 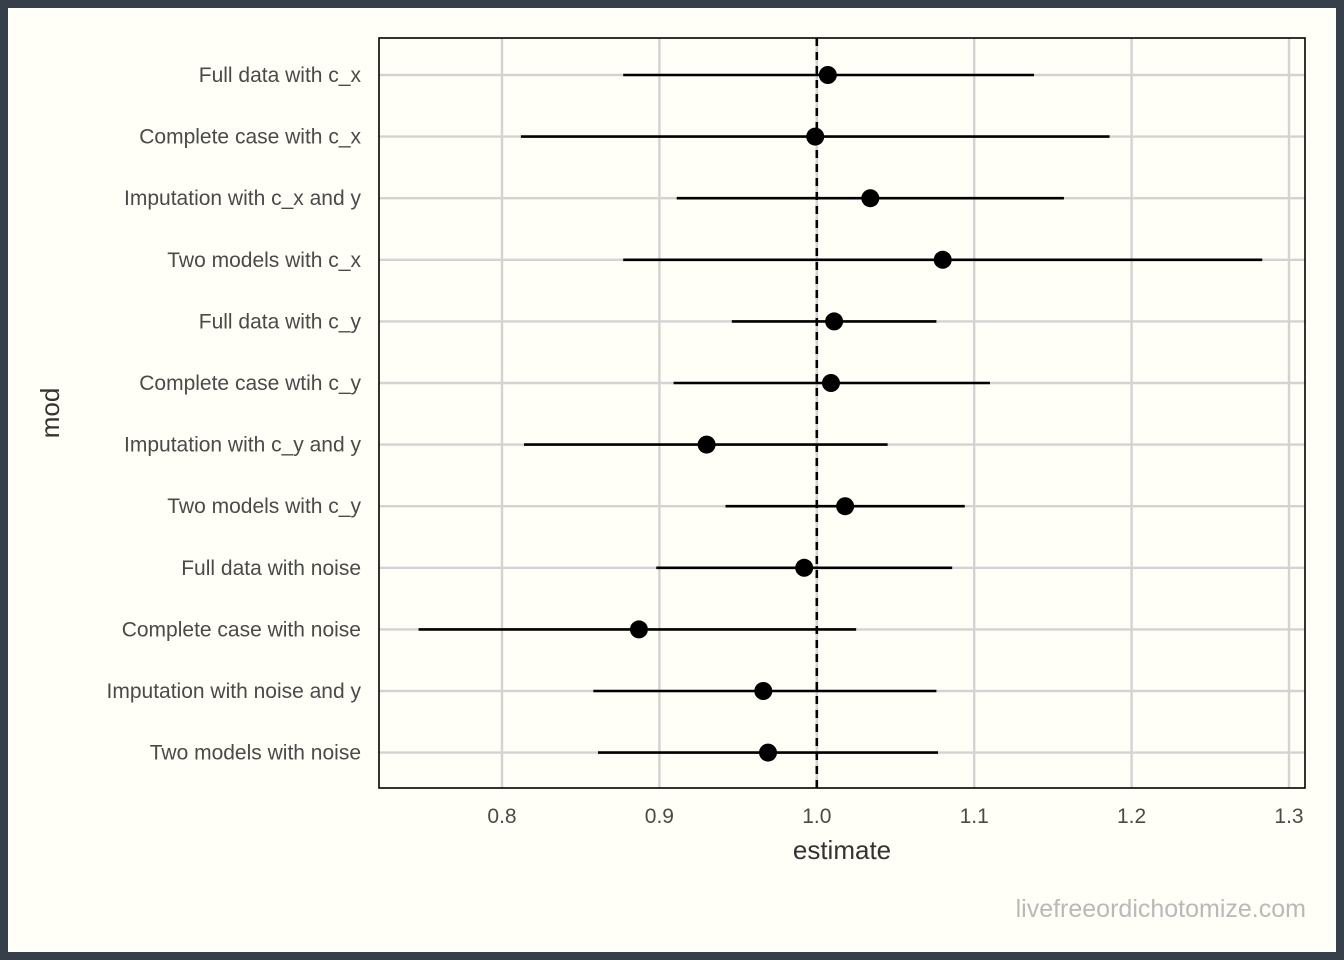 What do you see at coordinates (895, 816) in the screenshot?
I see `x-tick-labels: 0.8 0.9 1.0 1.1 1.2 1.3` at bounding box center [895, 816].